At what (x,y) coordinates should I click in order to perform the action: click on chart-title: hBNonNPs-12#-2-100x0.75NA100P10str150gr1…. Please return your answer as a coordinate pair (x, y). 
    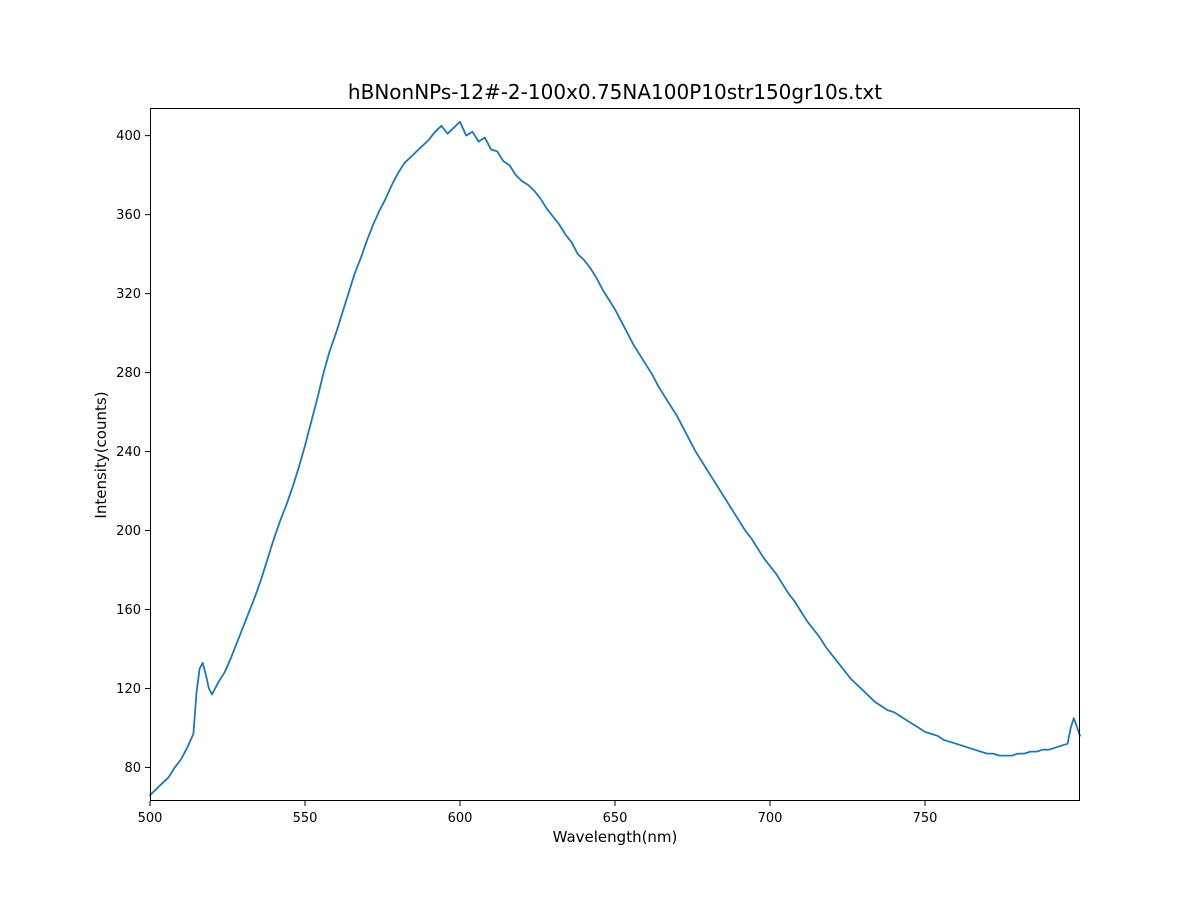
    Looking at the image, I should click on (615, 92).